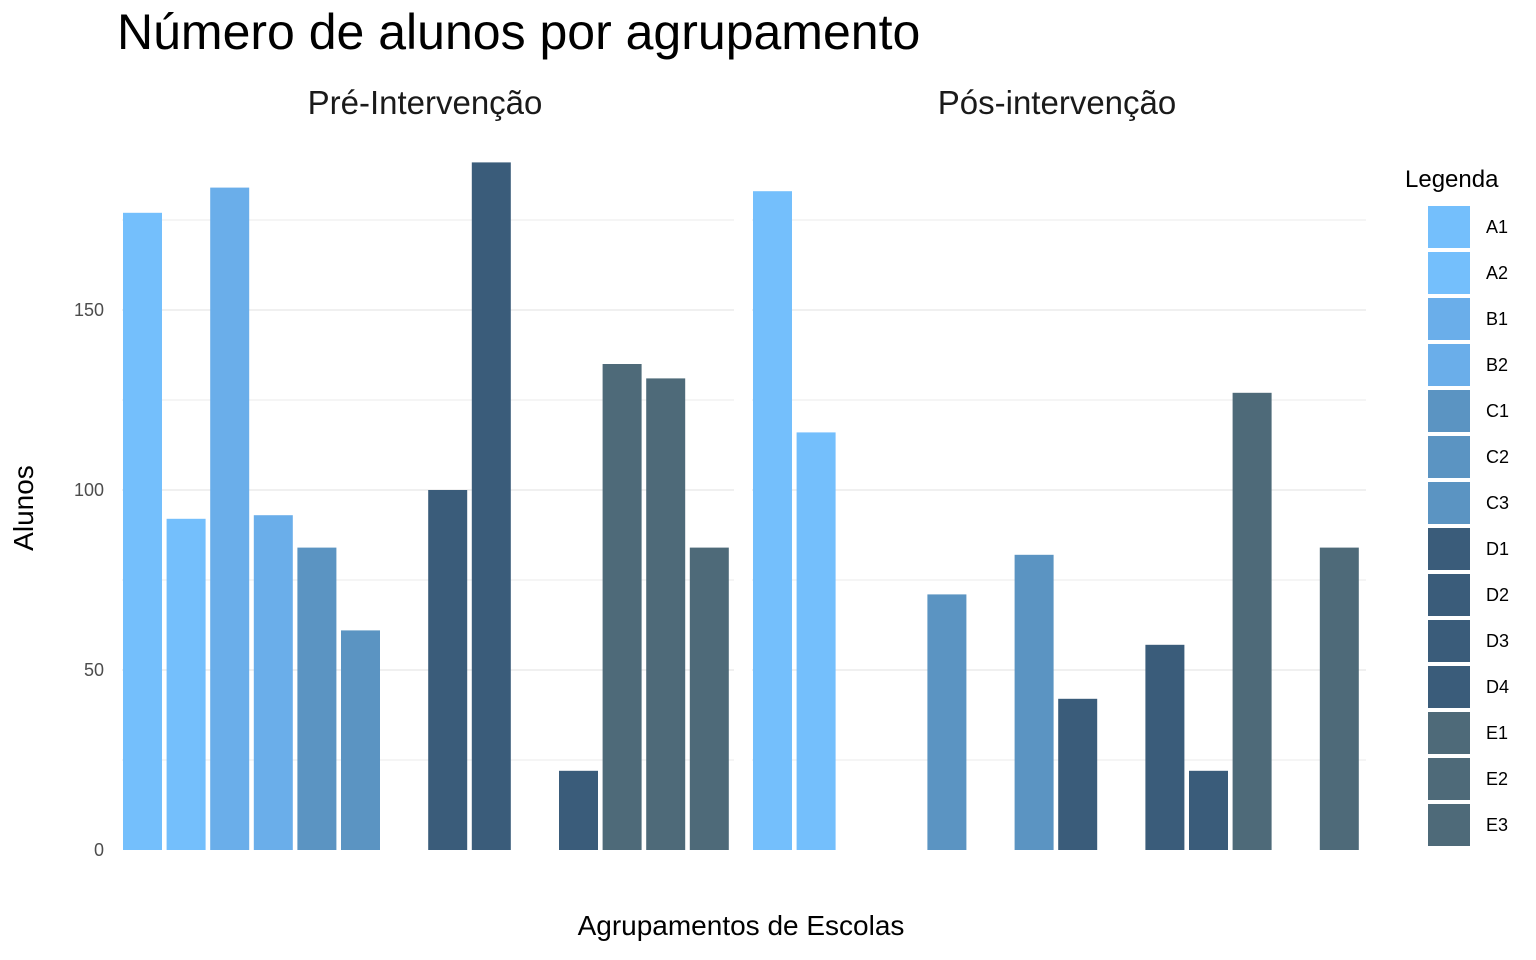 The height and width of the screenshot is (960, 1536). What do you see at coordinates (772, 520) in the screenshot?
I see `bar-pos-a1` at bounding box center [772, 520].